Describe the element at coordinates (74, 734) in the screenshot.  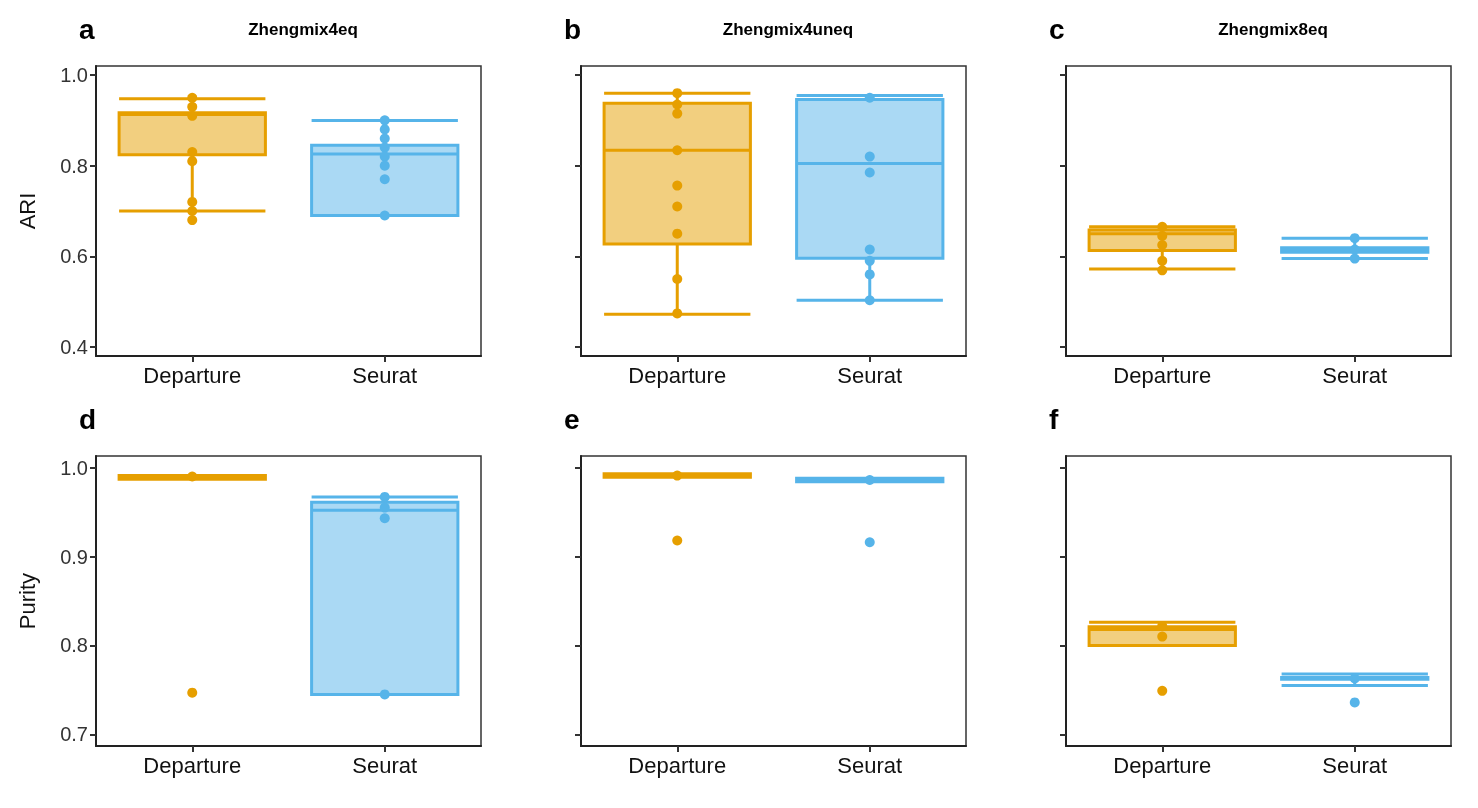
I see `y-tick-label: 0.7` at that location.